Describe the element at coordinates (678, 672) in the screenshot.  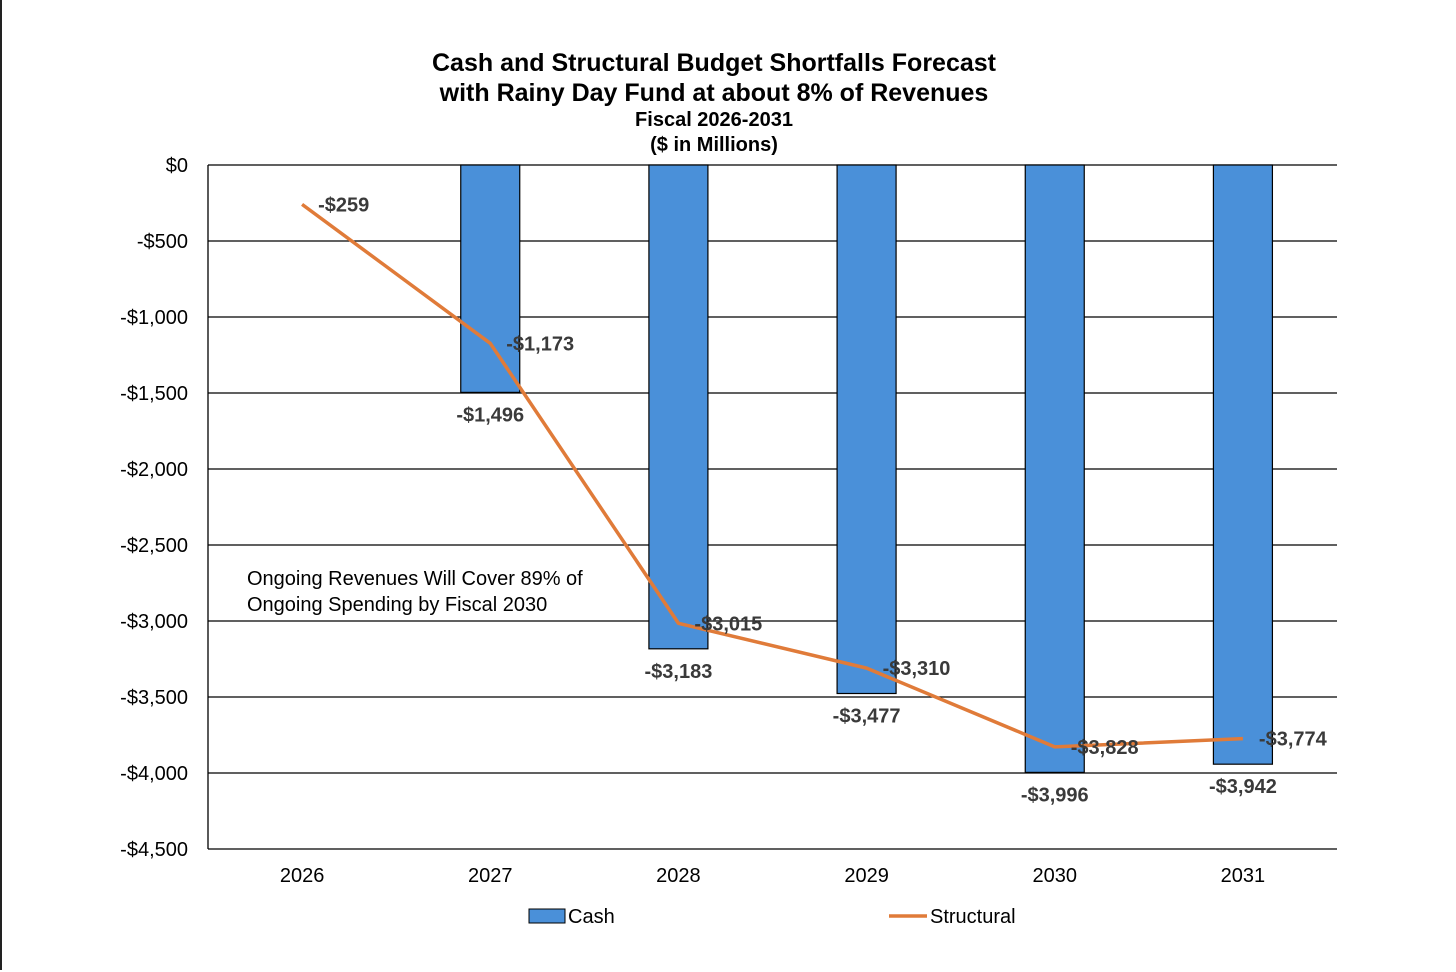
I see `cash-data-label: -$3,183` at that location.